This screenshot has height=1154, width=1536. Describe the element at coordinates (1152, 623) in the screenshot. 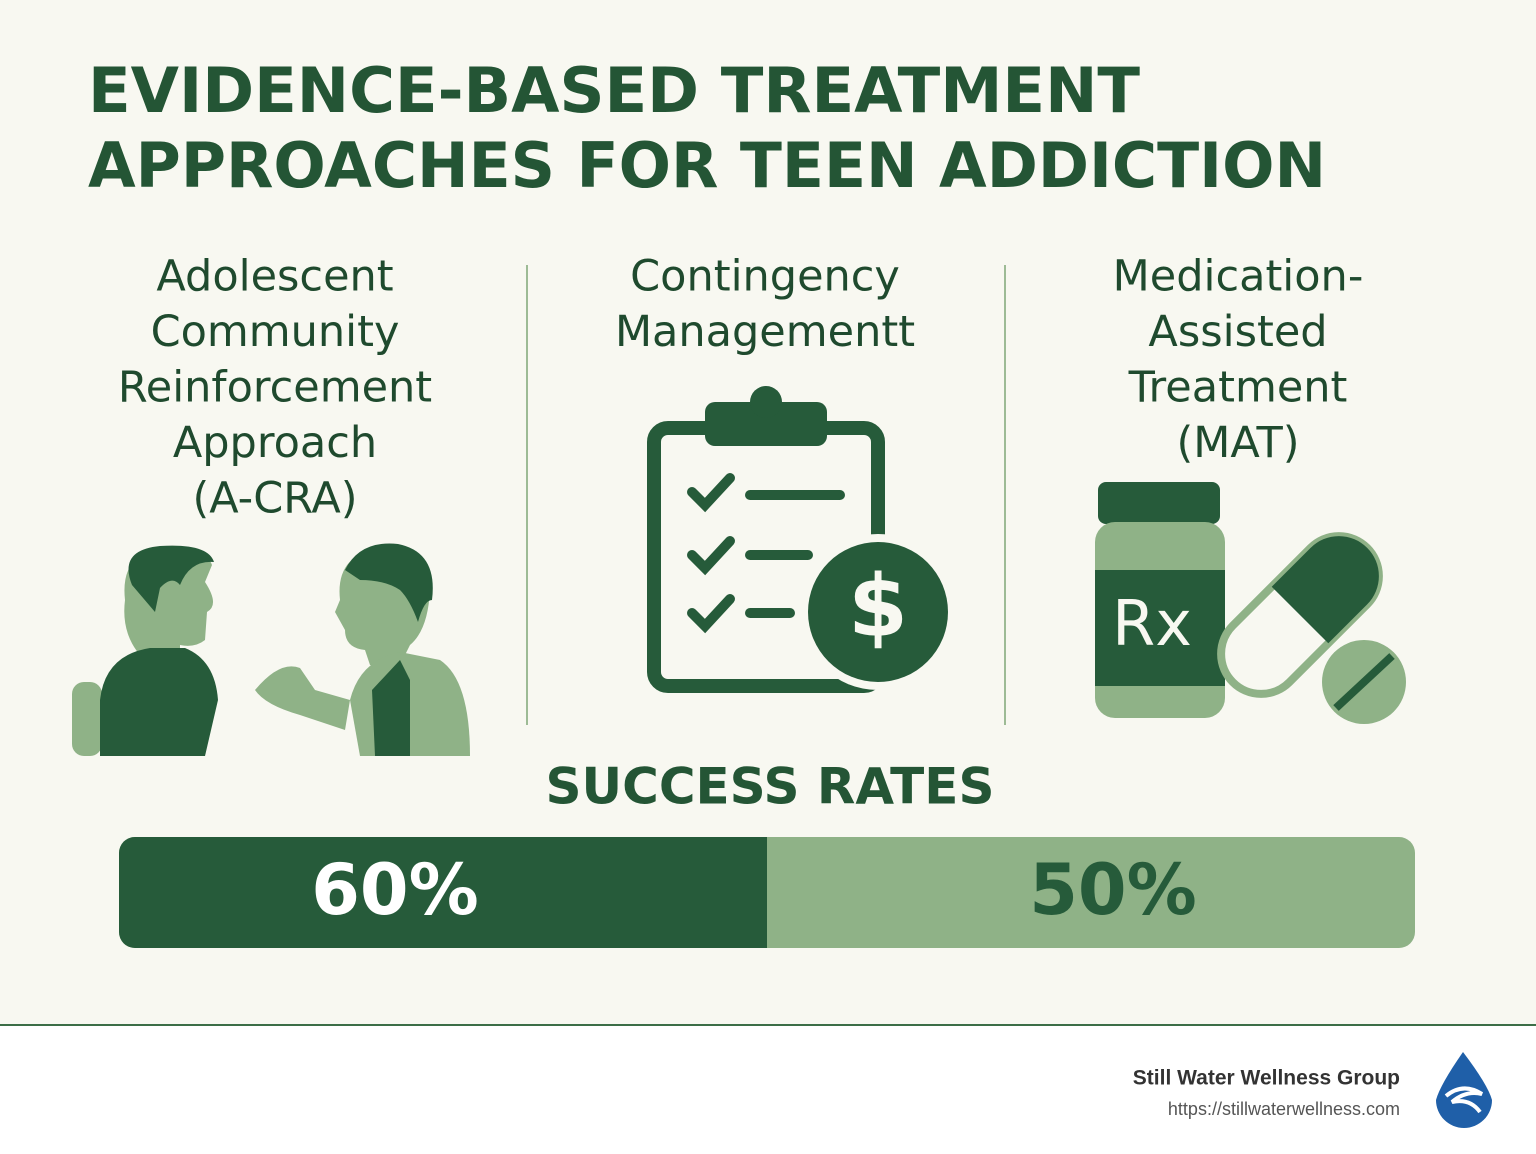

I see `rx-label: Rx` at that location.